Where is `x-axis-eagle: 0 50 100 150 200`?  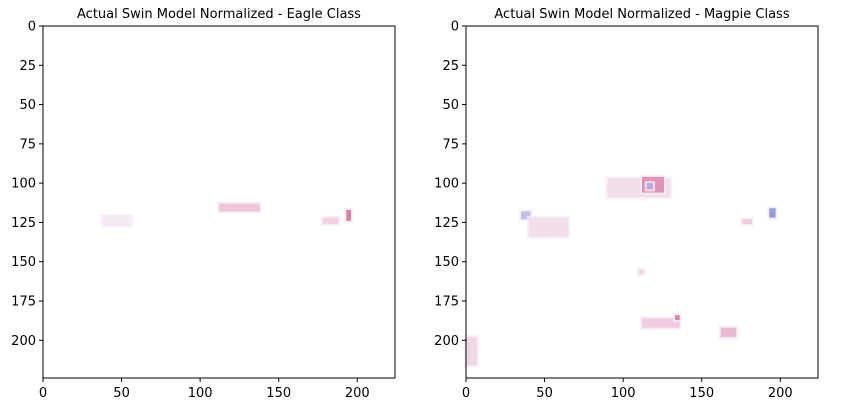
x-axis-eagle: 0 50 100 150 200 is located at coordinates (204, 389).